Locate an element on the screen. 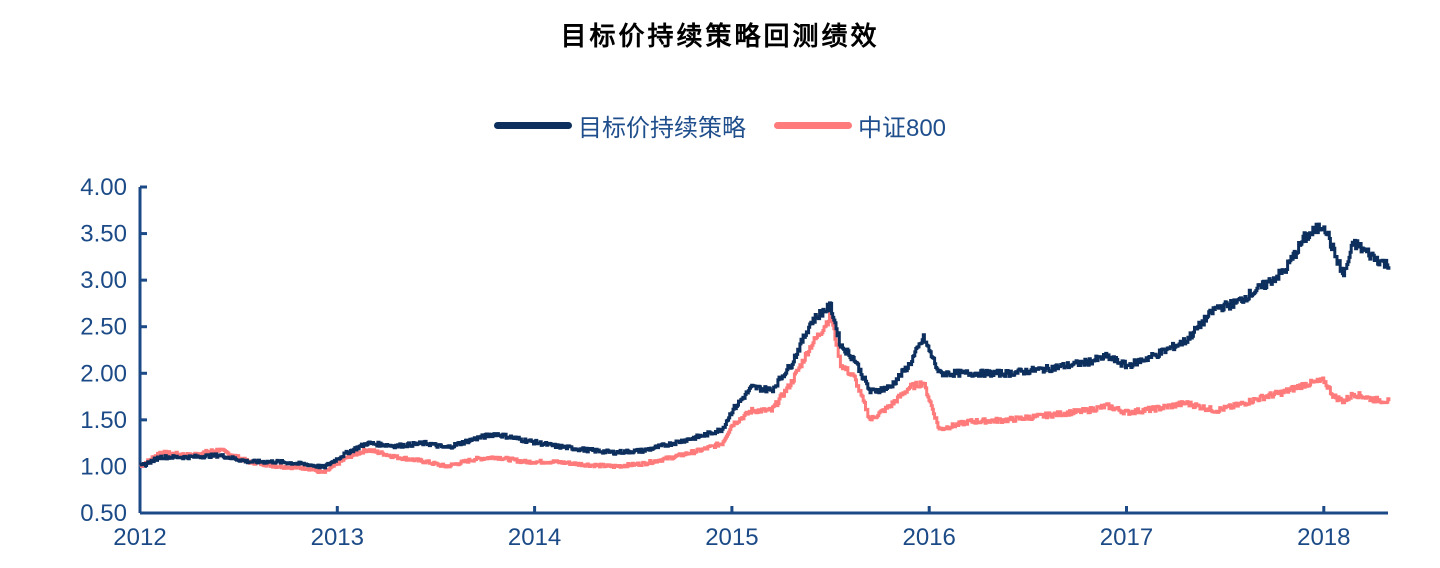 The image size is (1440, 568). y-tick-label: 2.50 is located at coordinates (103, 327).